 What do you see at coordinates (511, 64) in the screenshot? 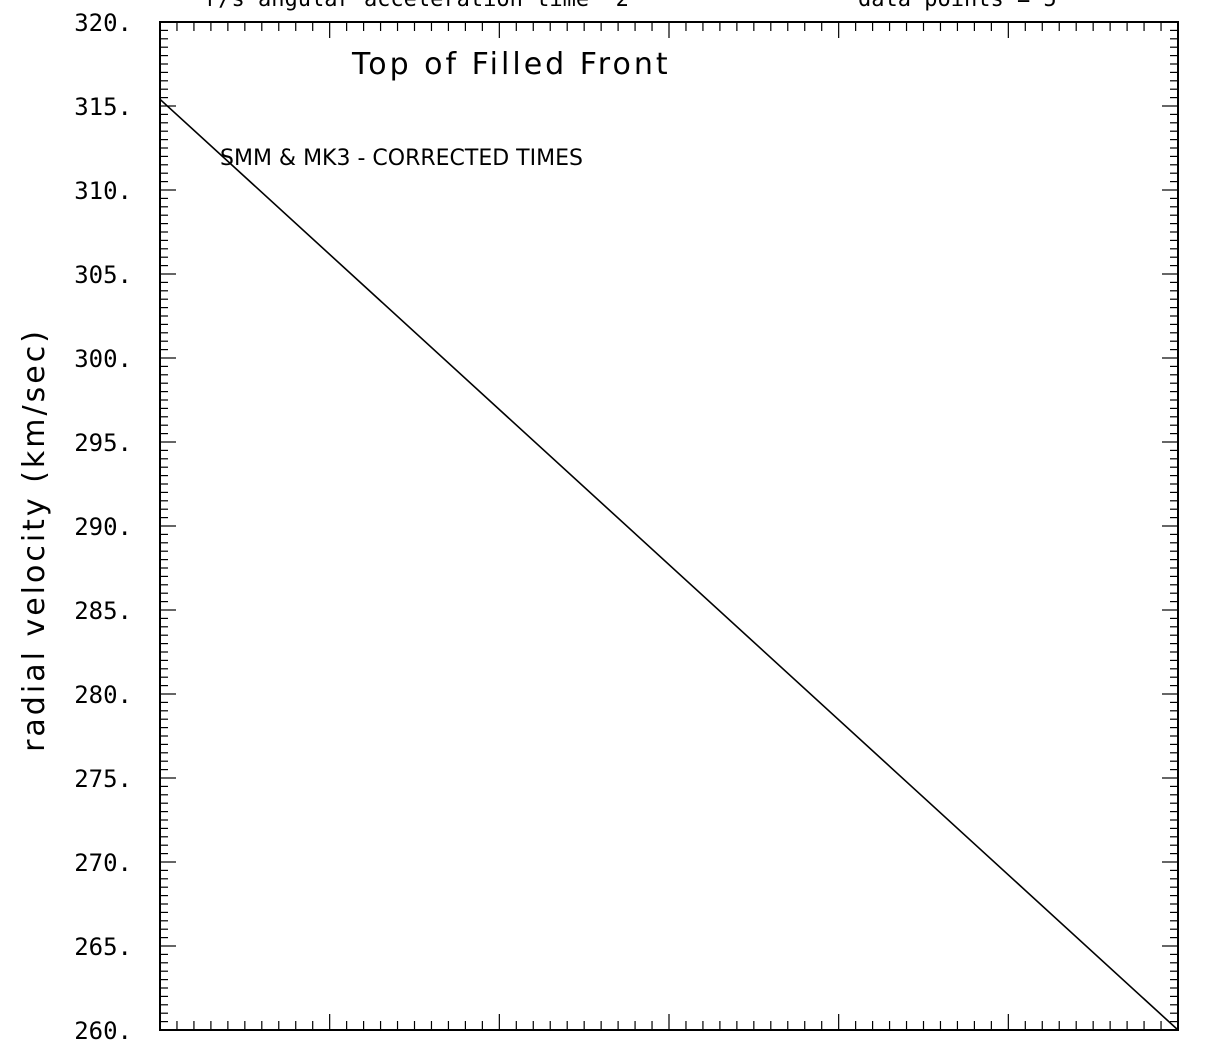
I see `chart-title: Top of Filled Front` at bounding box center [511, 64].